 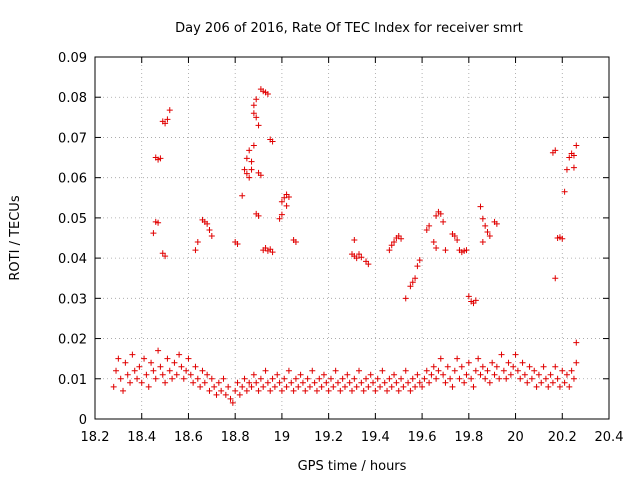 What do you see at coordinates (422, 437) in the screenshot?
I see `x-tick-label: 19.6` at bounding box center [422, 437].